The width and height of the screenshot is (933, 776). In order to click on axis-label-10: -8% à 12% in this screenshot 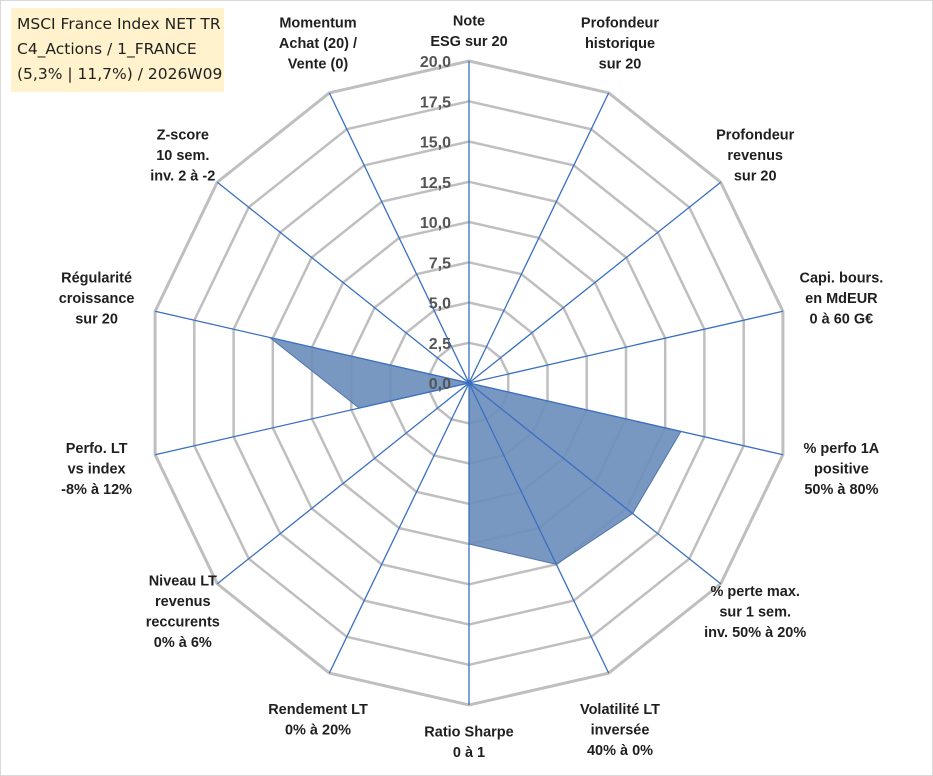, I will do `click(96, 490)`.